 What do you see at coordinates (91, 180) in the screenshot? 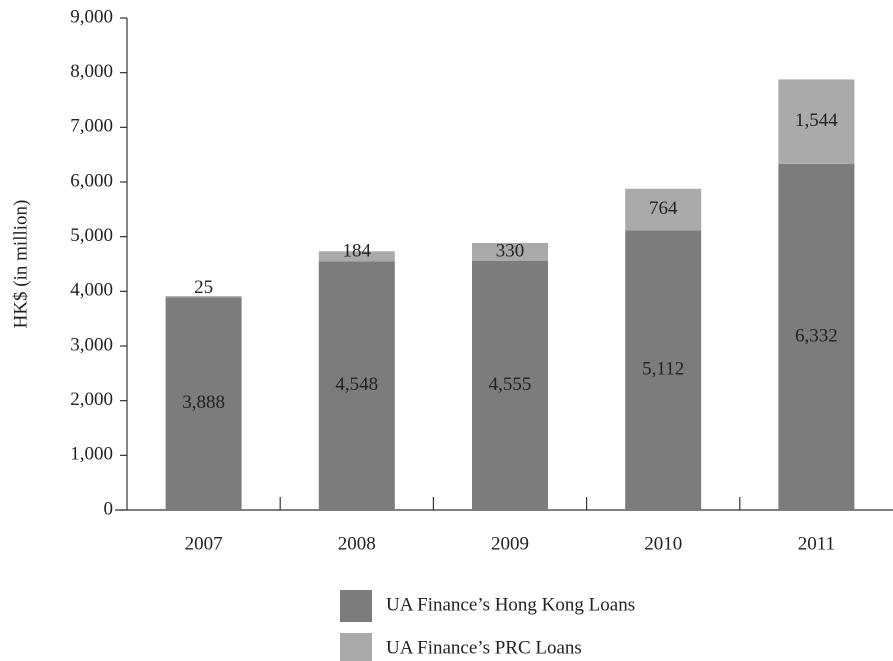
I see `y-tick-label: 6,000` at bounding box center [91, 180].